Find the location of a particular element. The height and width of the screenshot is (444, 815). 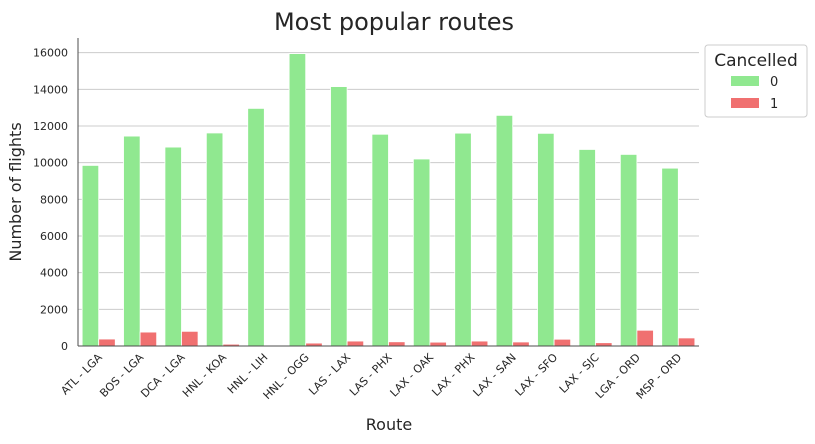

x-tick-label: DCA - LGA is located at coordinates (163, 376).